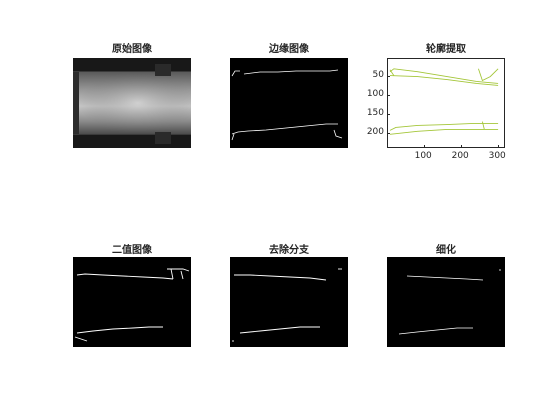 The width and height of the screenshot is (560, 420). What do you see at coordinates (449, 302) in the screenshot?
I see `thinning-image-graphic` at bounding box center [449, 302].